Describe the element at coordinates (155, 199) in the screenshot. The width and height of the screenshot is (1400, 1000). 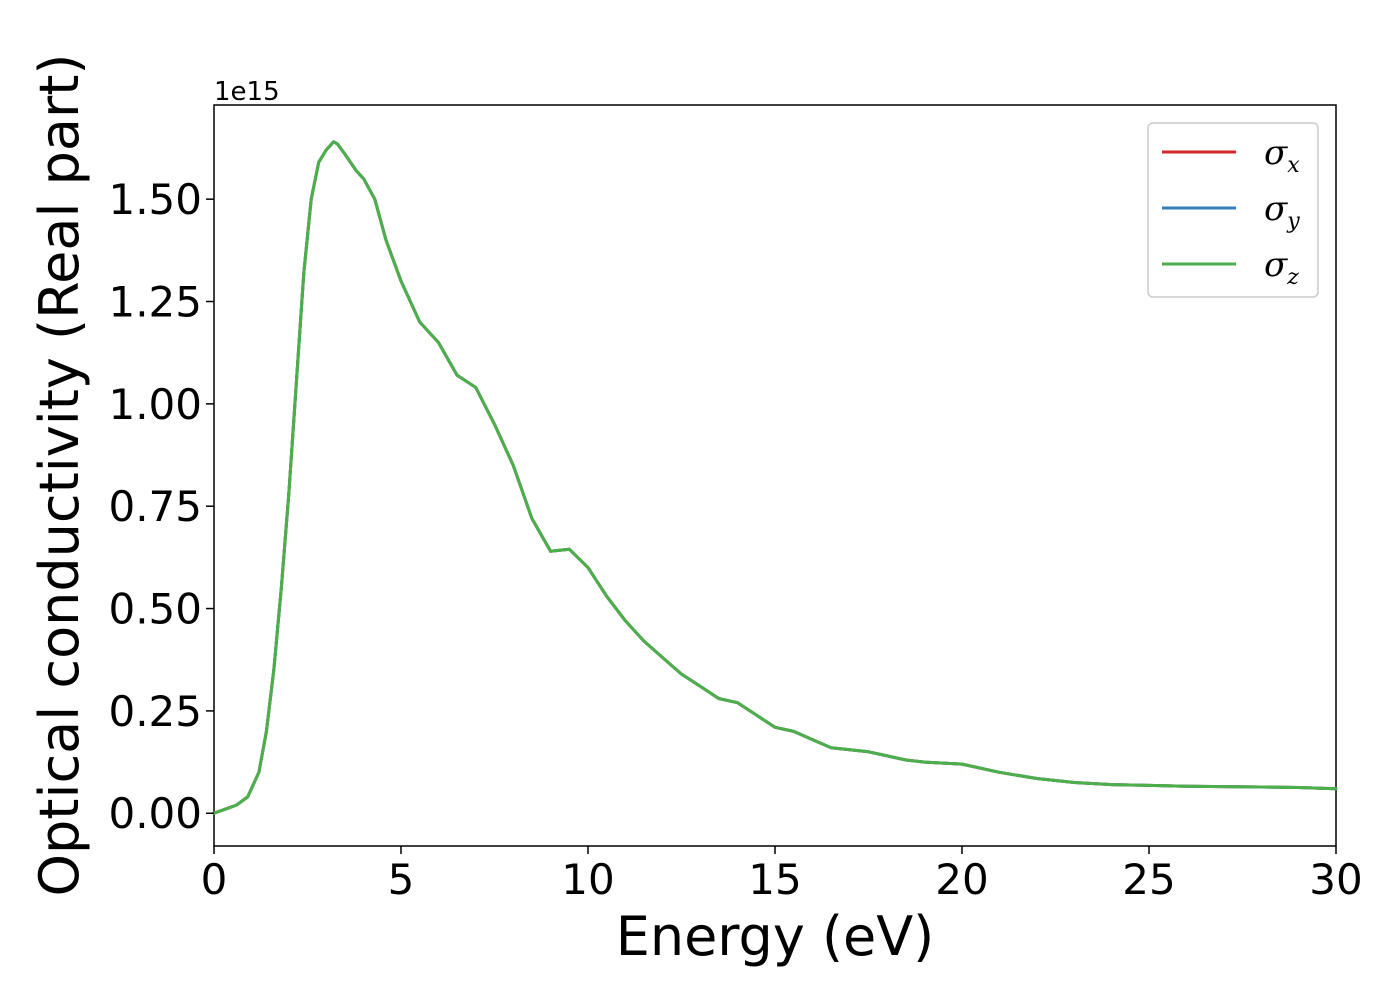
I see `y-tick-label: 1.50` at that location.